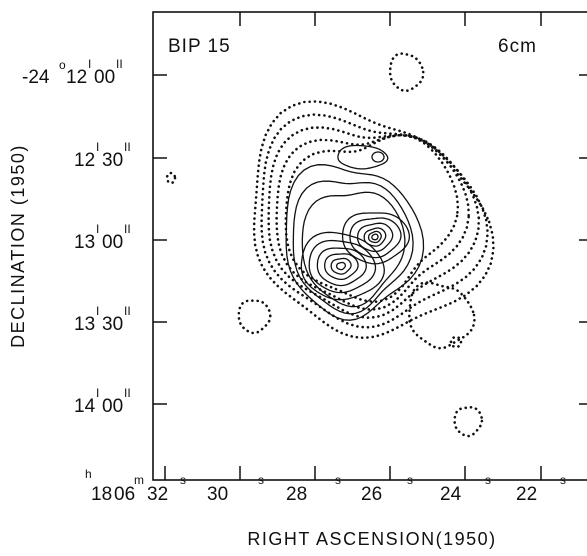 This screenshot has height=556, width=587. Describe the element at coordinates (441, 315) in the screenshot. I see `dotted-contour-tail` at that location.